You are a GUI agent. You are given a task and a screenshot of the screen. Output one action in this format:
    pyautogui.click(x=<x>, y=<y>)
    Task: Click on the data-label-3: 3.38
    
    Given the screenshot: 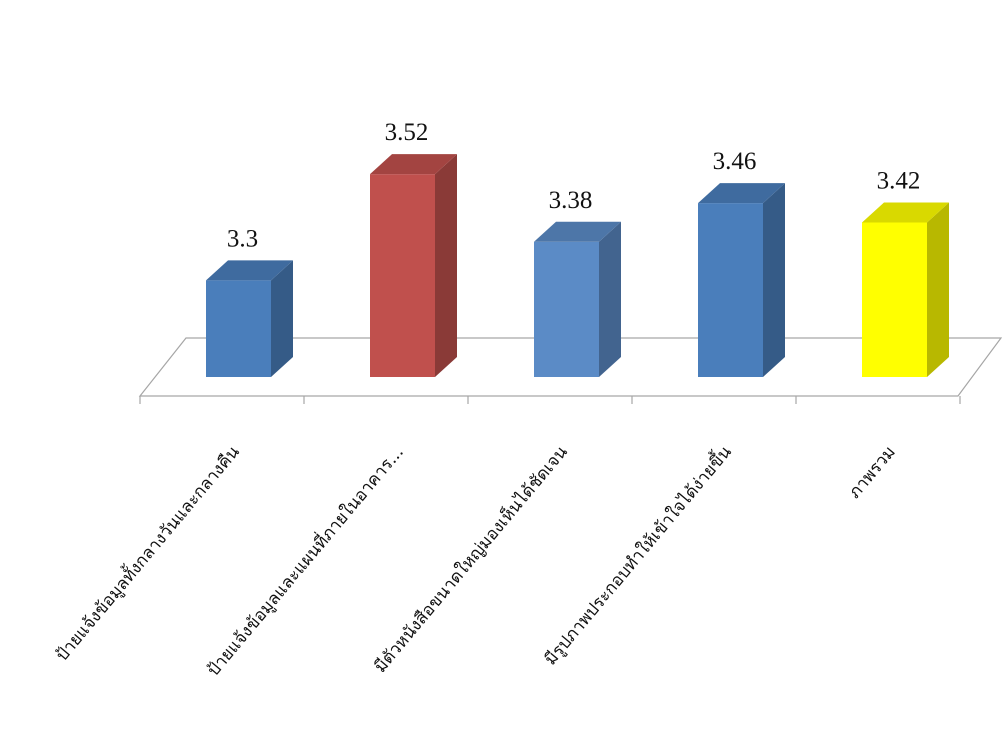 What is the action you would take?
    pyautogui.click(x=571, y=200)
    